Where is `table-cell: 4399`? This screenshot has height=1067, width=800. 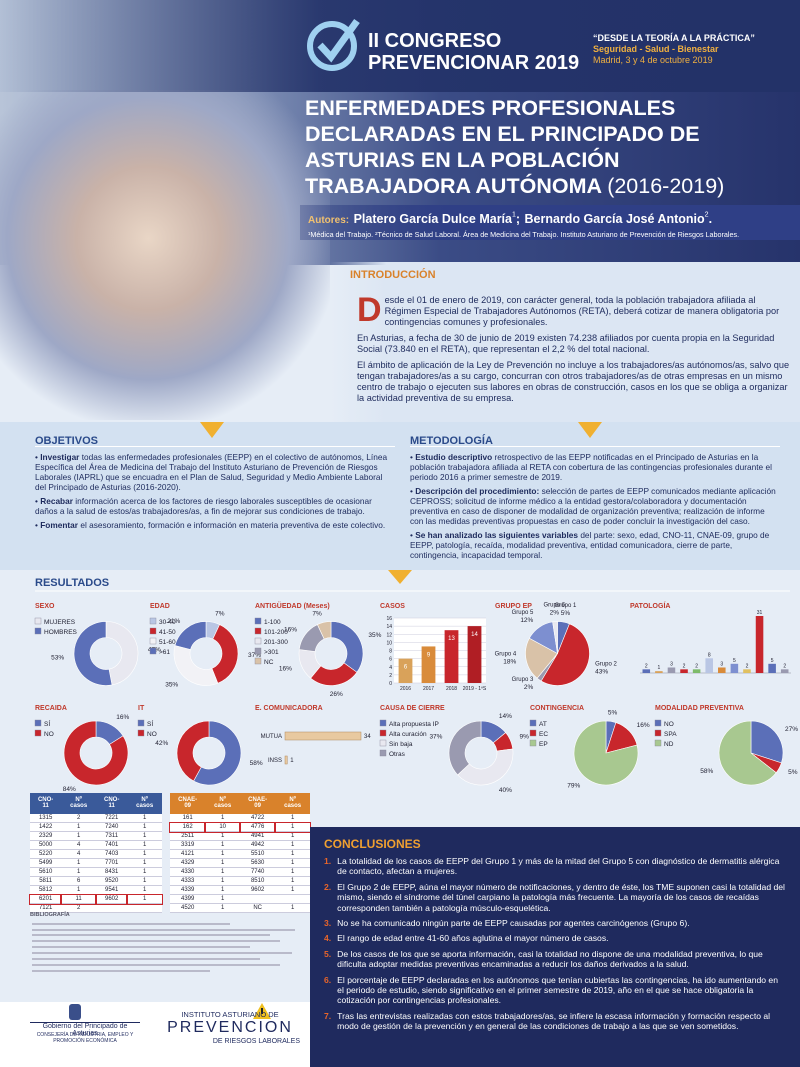 table-cell: 4399 is located at coordinates (188, 899).